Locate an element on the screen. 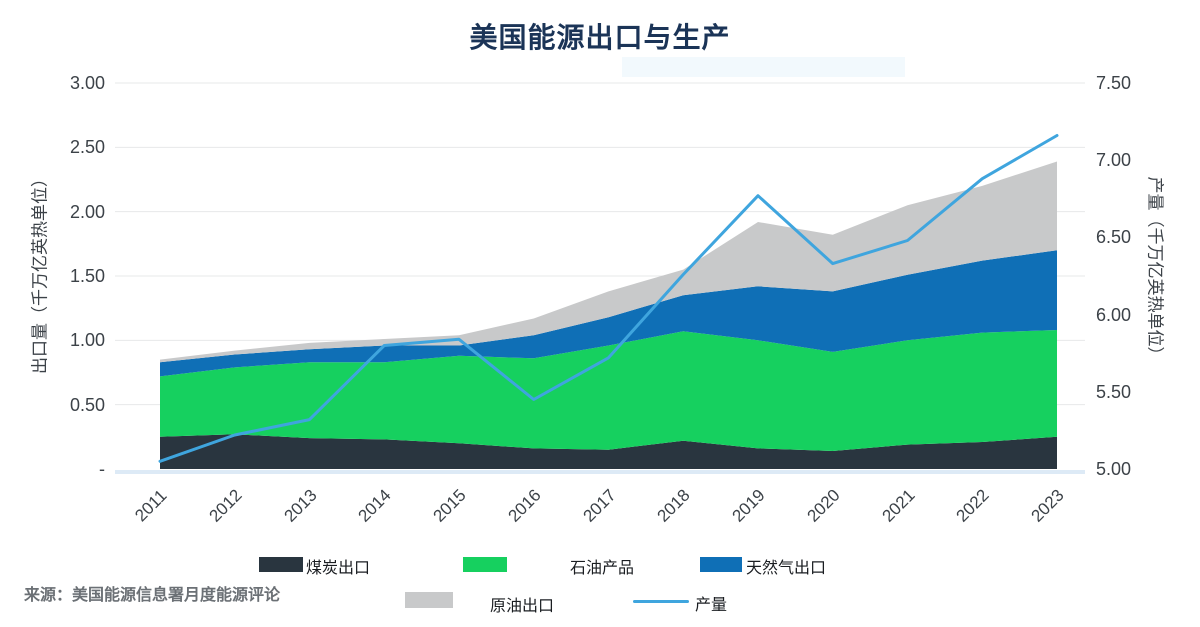 The height and width of the screenshot is (627, 1200). y-left-tick: 2.00 is located at coordinates (87, 211).